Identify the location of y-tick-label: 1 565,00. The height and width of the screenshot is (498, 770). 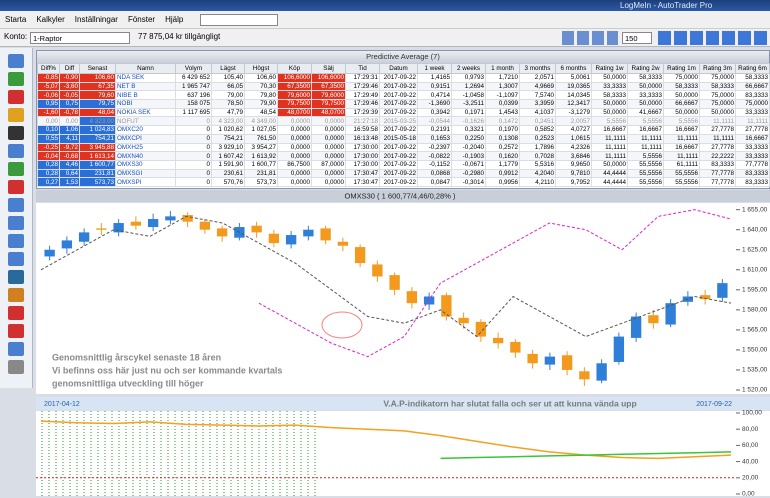
(755, 330).